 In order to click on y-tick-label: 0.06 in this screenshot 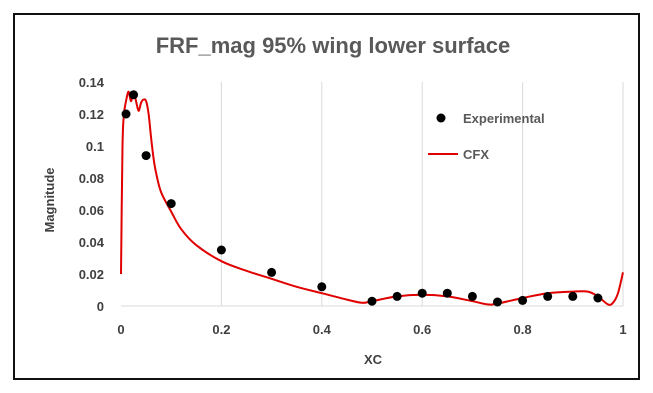, I will do `click(91, 210)`.